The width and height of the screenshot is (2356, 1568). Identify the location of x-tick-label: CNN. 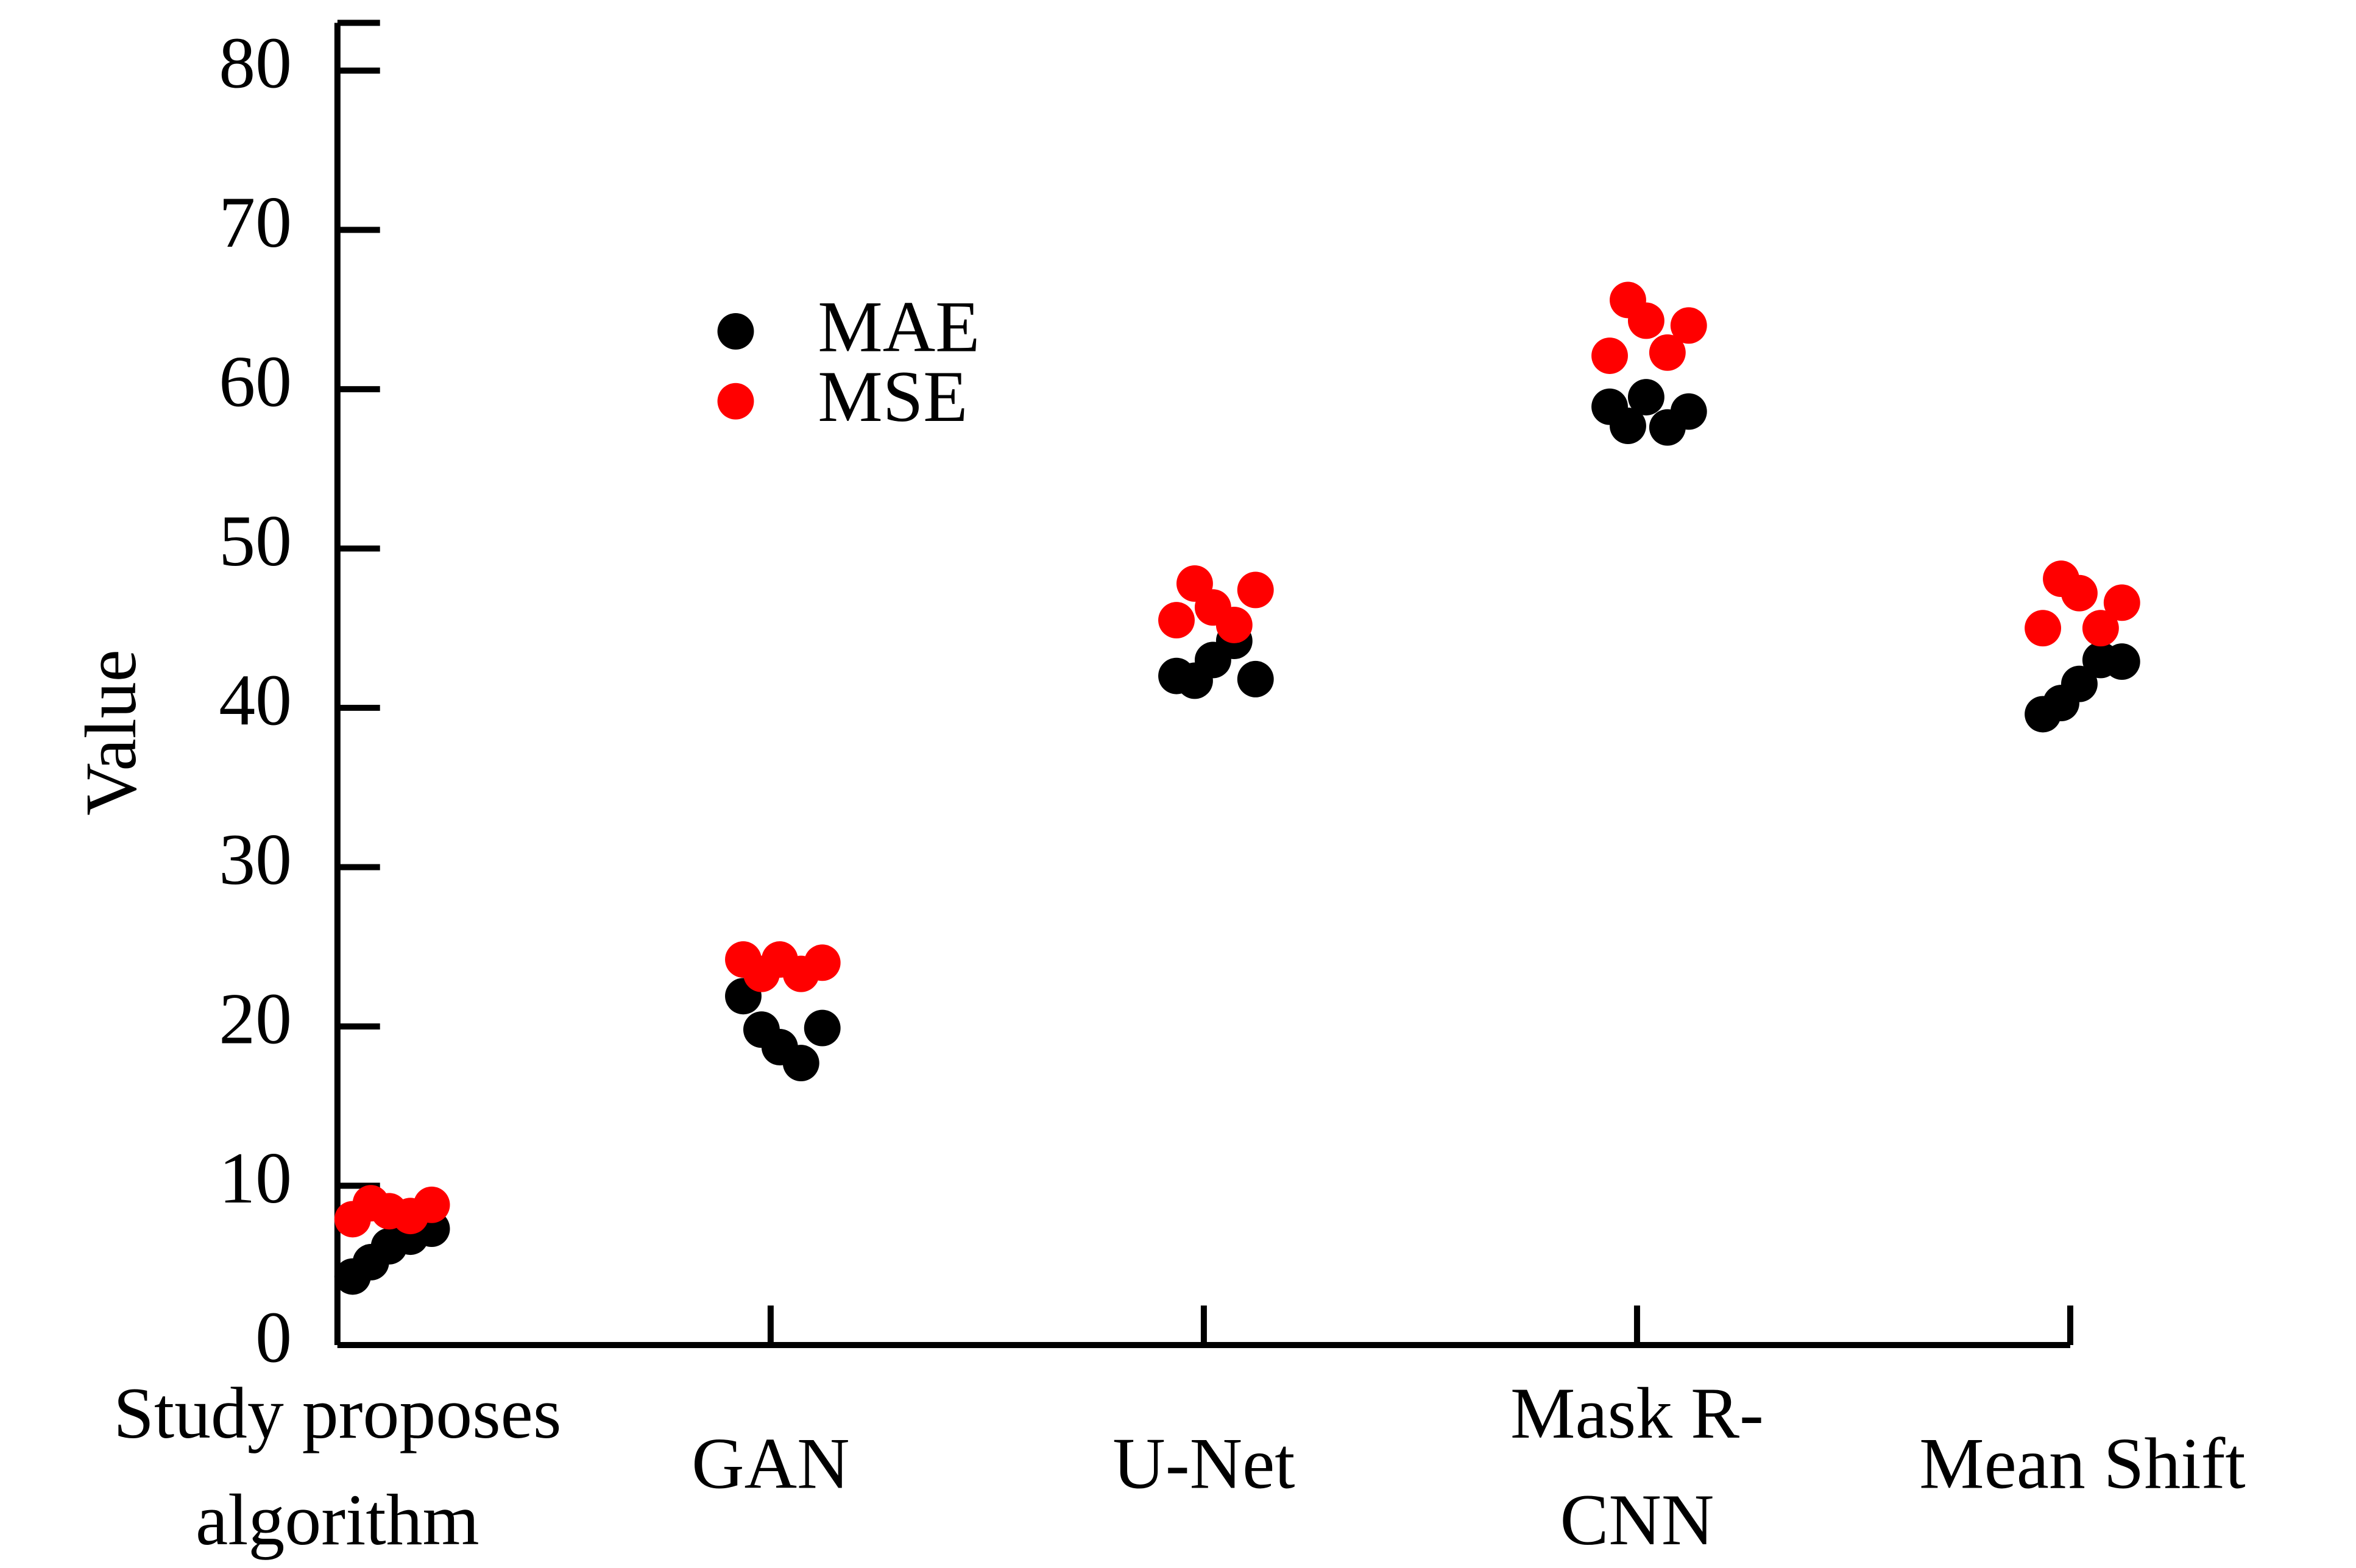
(1637, 1519).